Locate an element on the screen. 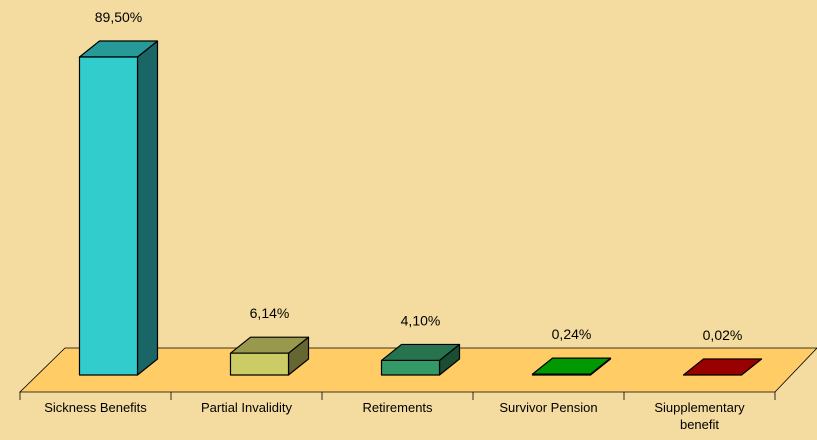 The image size is (817, 440). x-tick-label: Survivor Pension is located at coordinates (548, 407).